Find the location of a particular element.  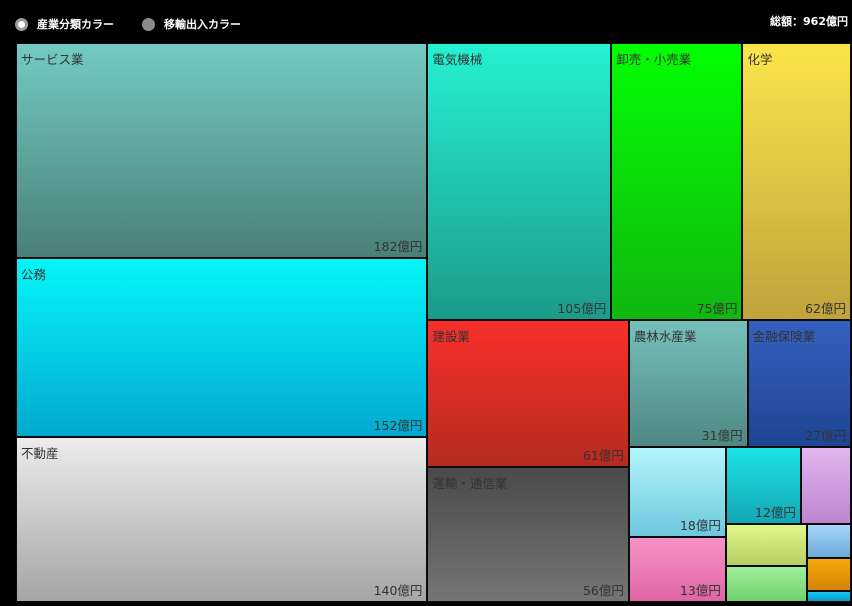

tile-name: 卸売・小売業 is located at coordinates (654, 59).